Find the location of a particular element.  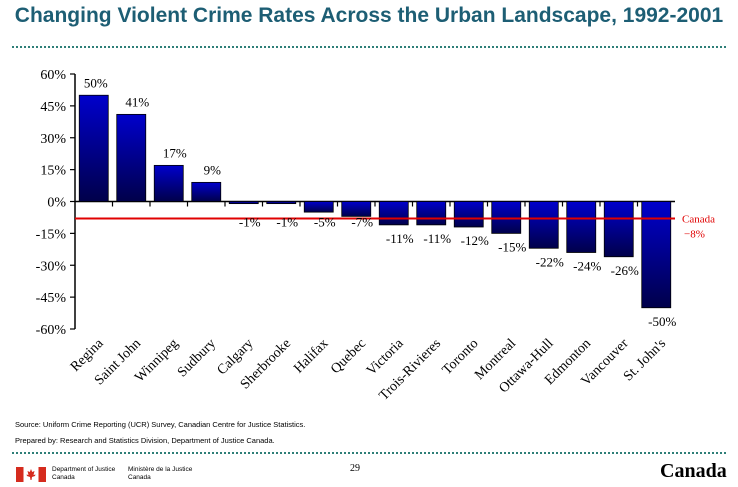

x-tick-label: Quebec is located at coordinates (348, 356).